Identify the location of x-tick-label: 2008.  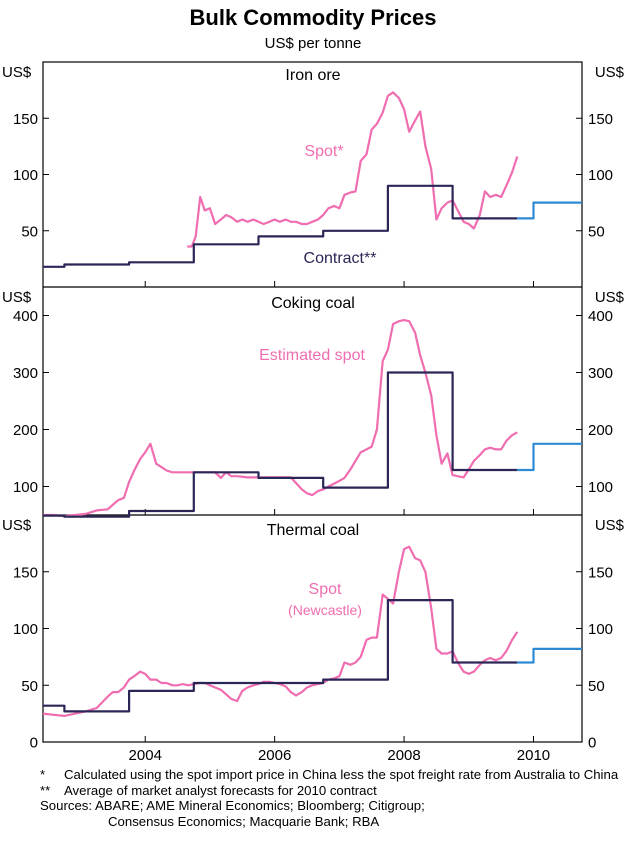
(403, 755).